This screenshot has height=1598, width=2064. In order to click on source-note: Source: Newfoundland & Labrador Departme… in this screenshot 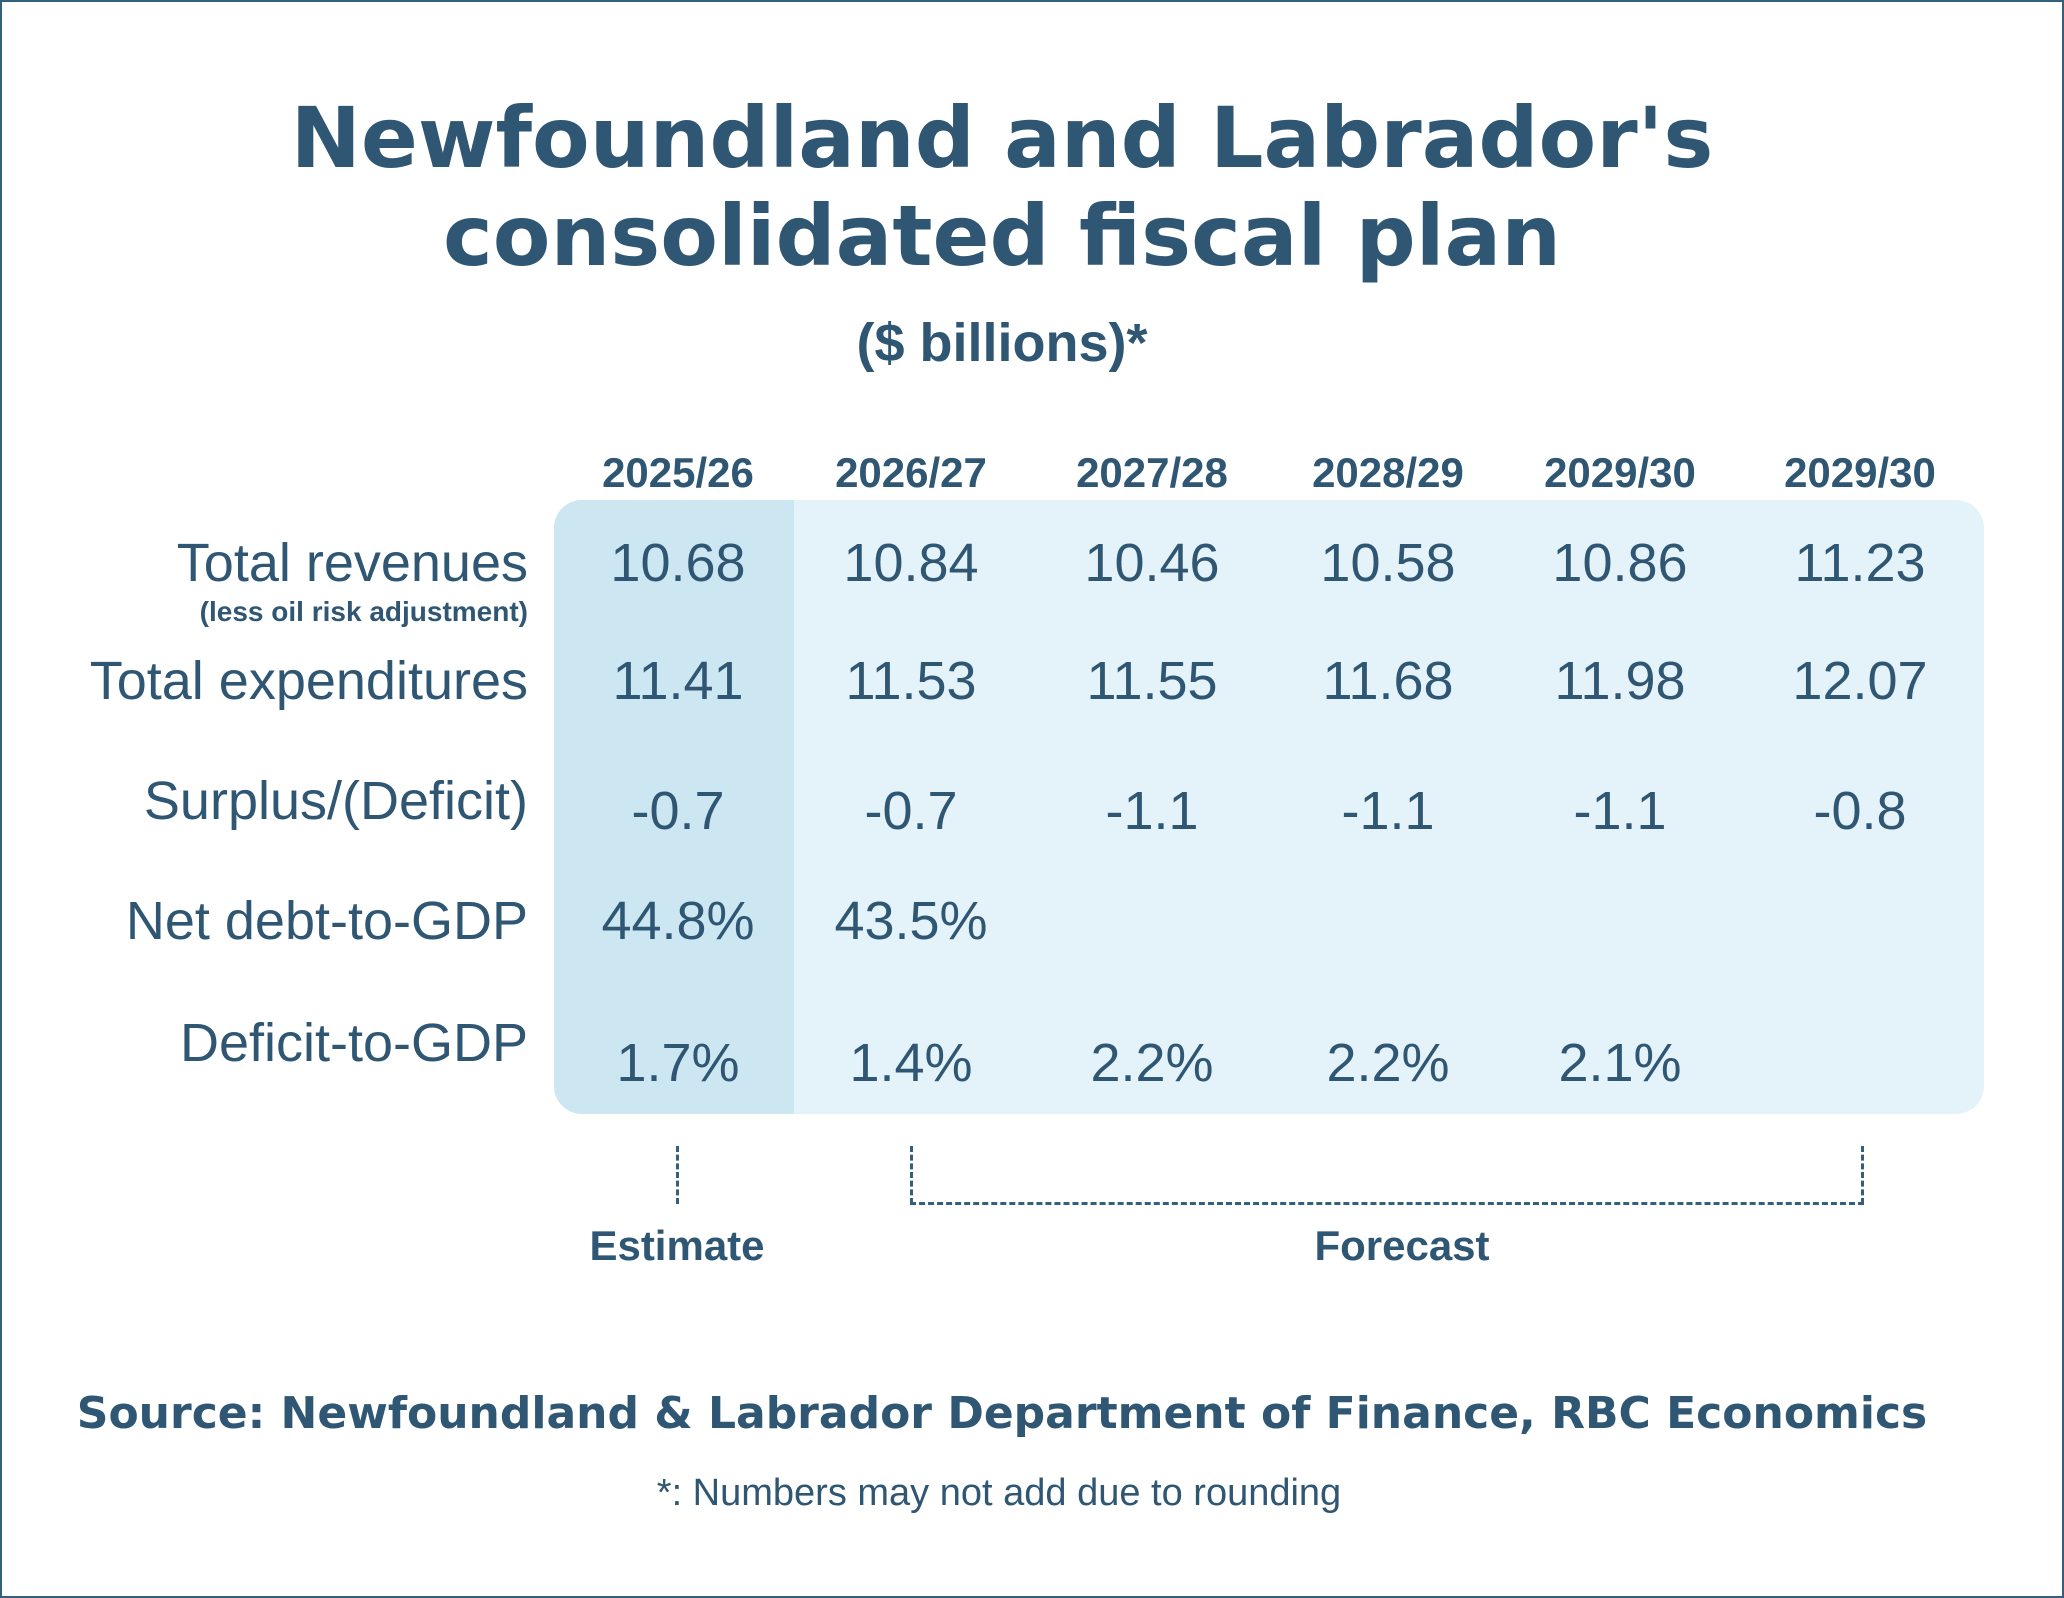, I will do `click(1002, 1413)`.